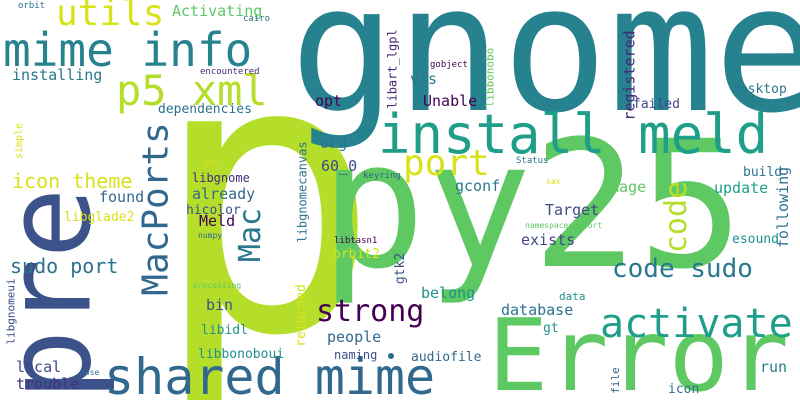 The width and height of the screenshot is (800, 400). Describe the element at coordinates (424, 79) in the screenshot. I see `word-vfs: vfs` at that location.